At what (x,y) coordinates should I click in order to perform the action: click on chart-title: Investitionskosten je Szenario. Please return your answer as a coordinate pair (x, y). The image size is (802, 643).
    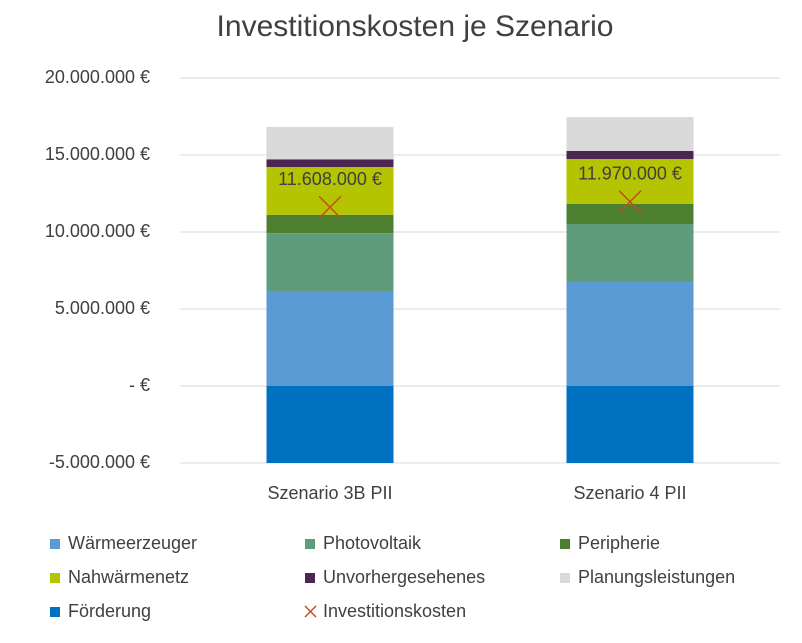
    Looking at the image, I should click on (415, 26).